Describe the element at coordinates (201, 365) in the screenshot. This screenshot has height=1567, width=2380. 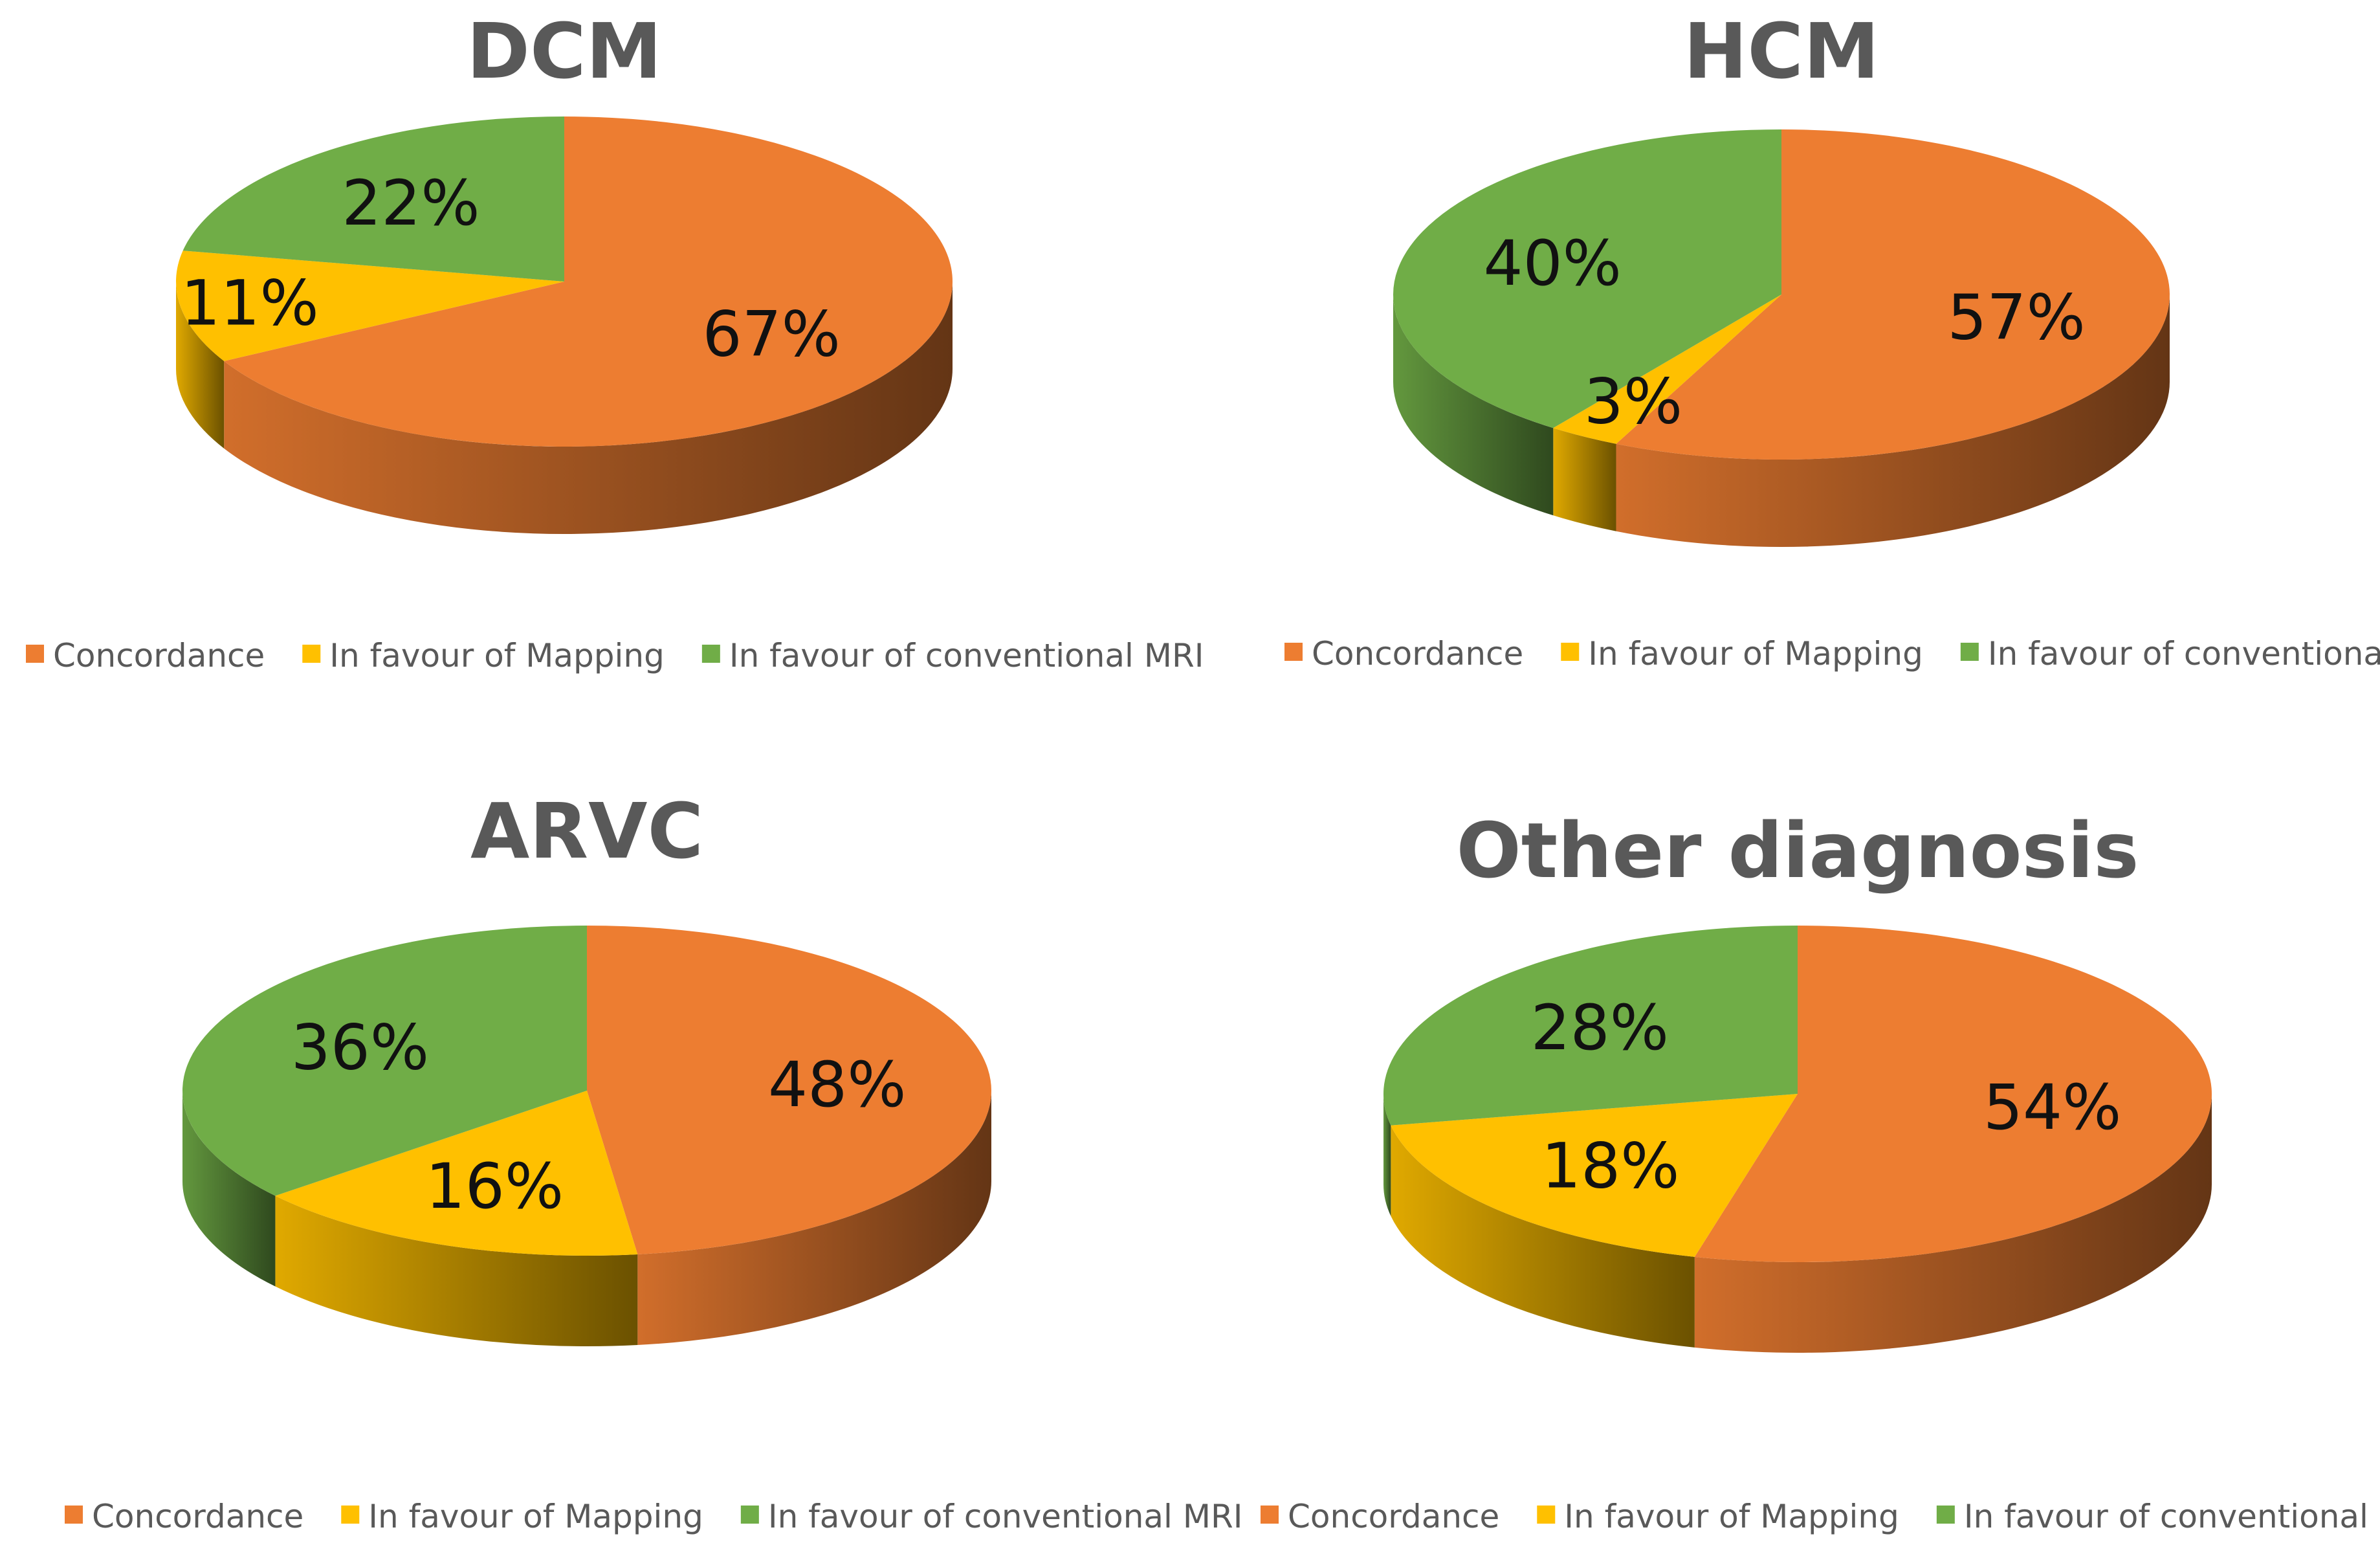
I see `dcm-side-mapping` at that location.